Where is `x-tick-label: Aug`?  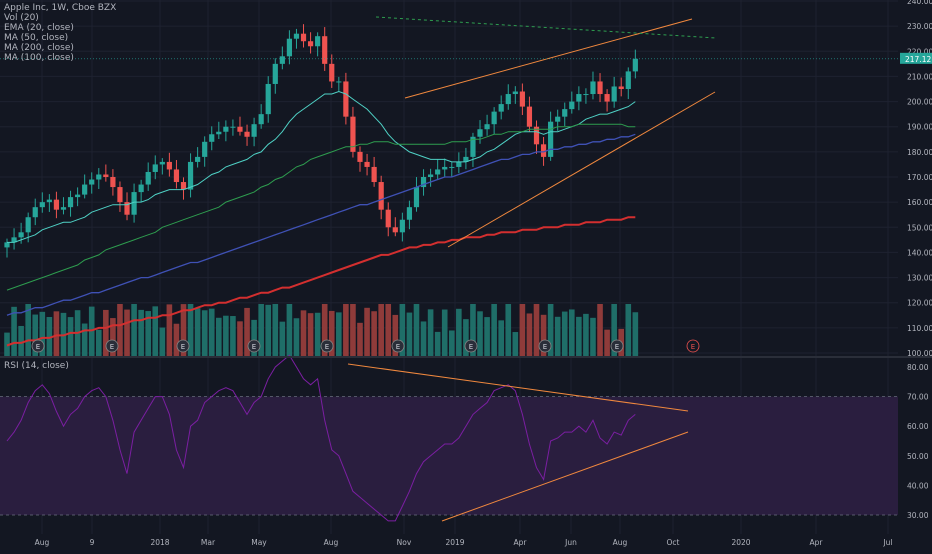 x-tick-label: Aug is located at coordinates (42, 542).